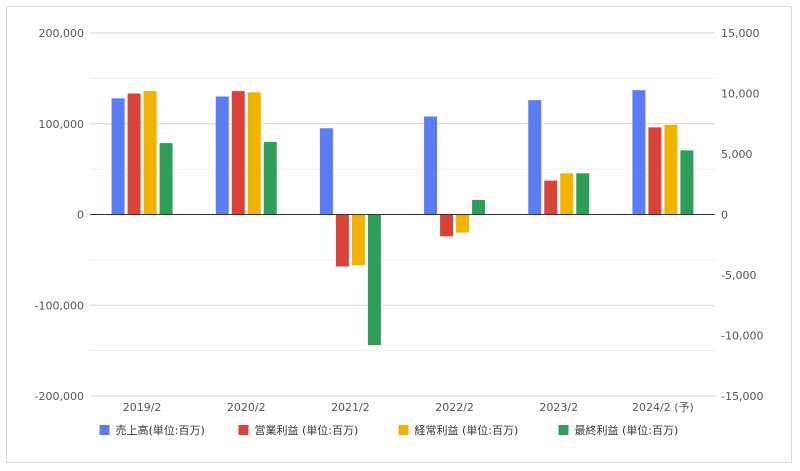 The height and width of the screenshot is (471, 800). What do you see at coordinates (742, 396) in the screenshot?
I see `right-tick-label: -15,000` at bounding box center [742, 396].